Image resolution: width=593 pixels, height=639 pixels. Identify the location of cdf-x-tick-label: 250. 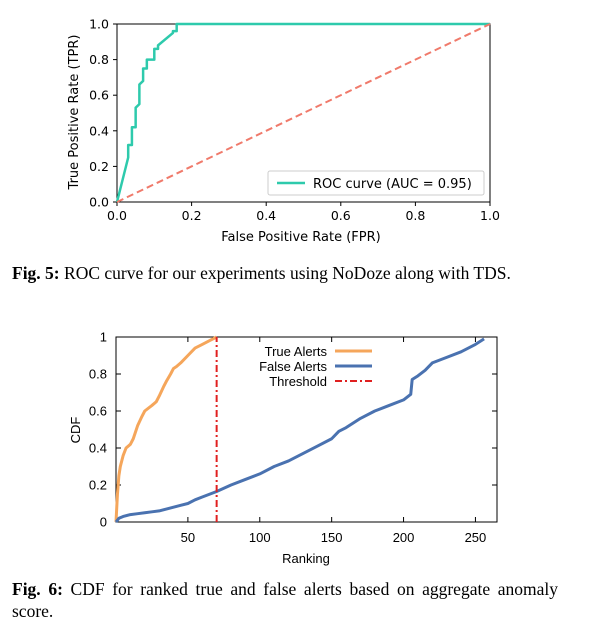
(476, 537).